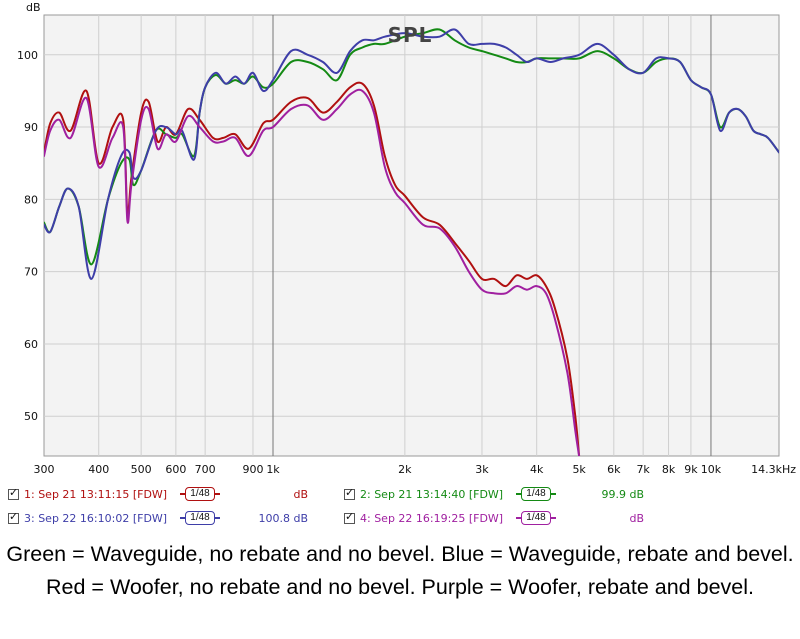 This screenshot has width=800, height=639. I want to click on x-tick-label: 10k, so click(711, 469).